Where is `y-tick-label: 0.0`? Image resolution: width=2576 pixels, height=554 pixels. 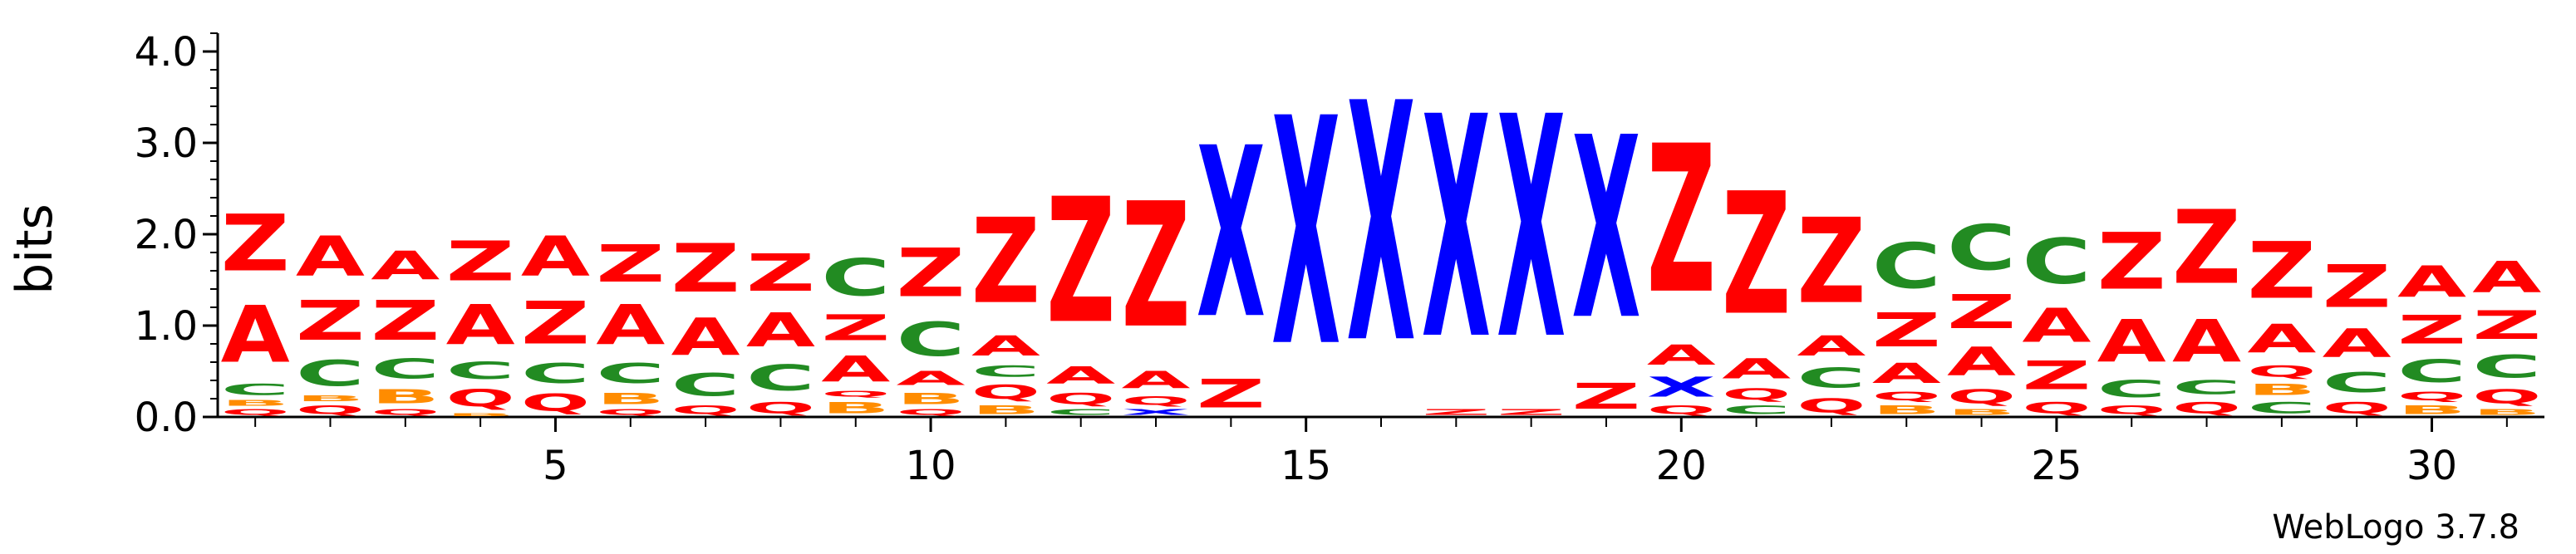
y-tick-label: 0.0 is located at coordinates (166, 418).